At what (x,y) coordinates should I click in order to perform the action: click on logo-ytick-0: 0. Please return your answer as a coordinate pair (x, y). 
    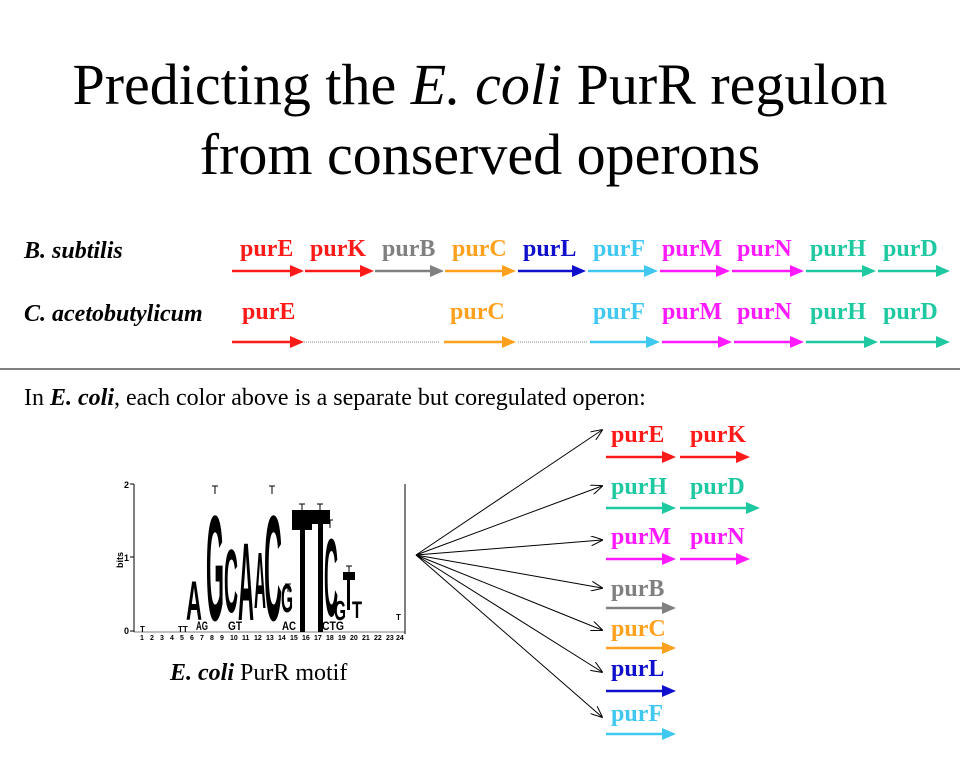
    Looking at the image, I should click on (126, 631).